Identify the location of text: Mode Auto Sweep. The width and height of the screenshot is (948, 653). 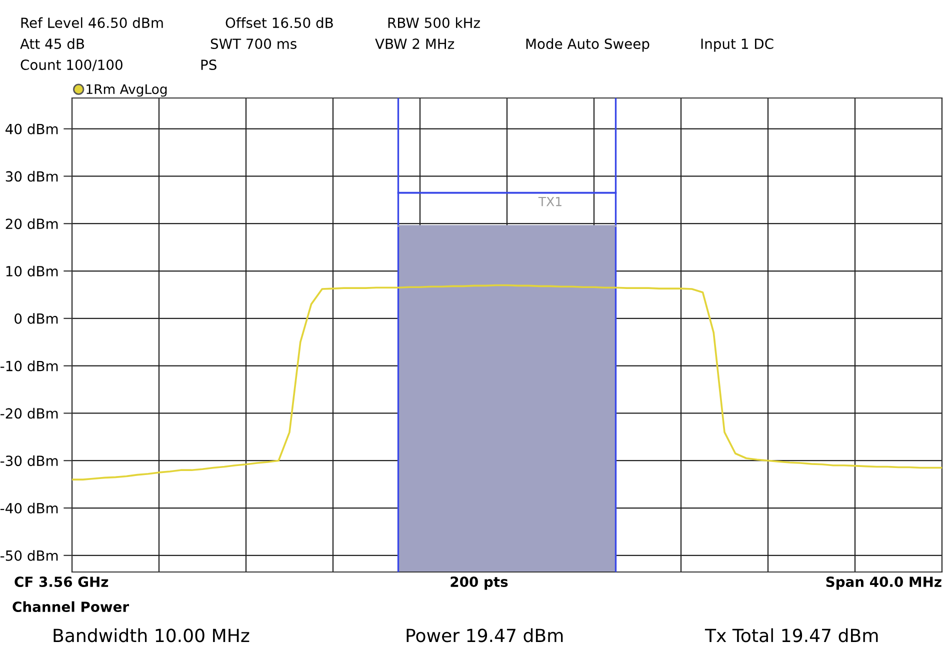
(588, 45).